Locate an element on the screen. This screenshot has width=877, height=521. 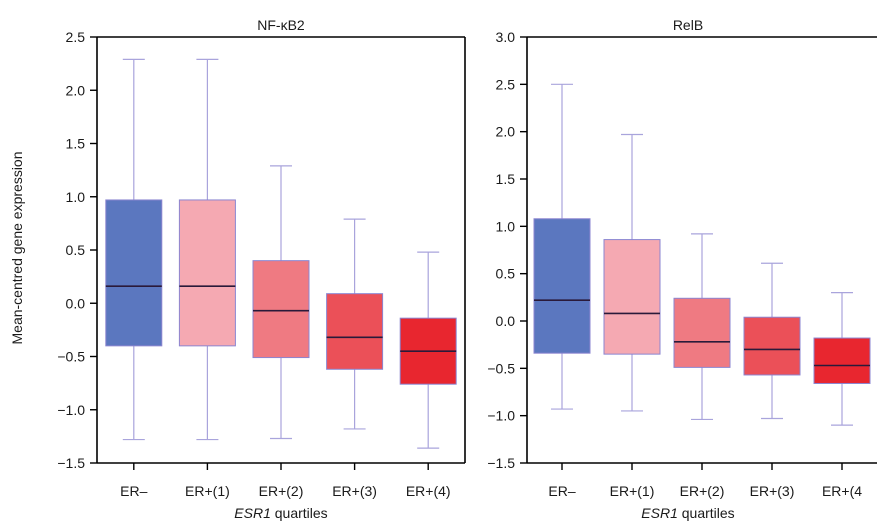
y-axis-label: Mean-centred gene expression is located at coordinates (17, 247).